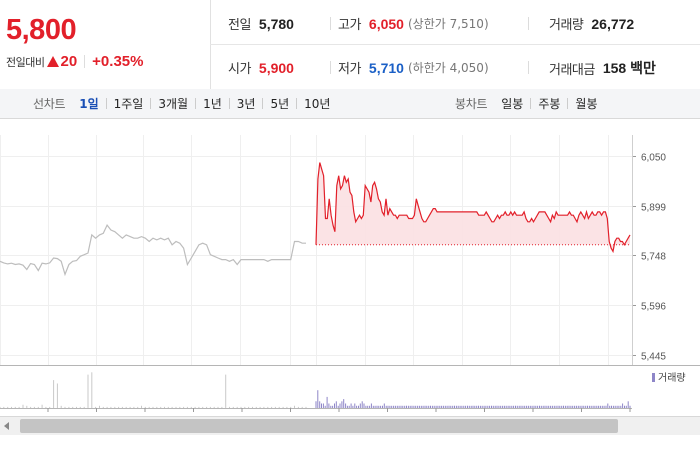  I want to click on current-price: 5,800, so click(41, 30).